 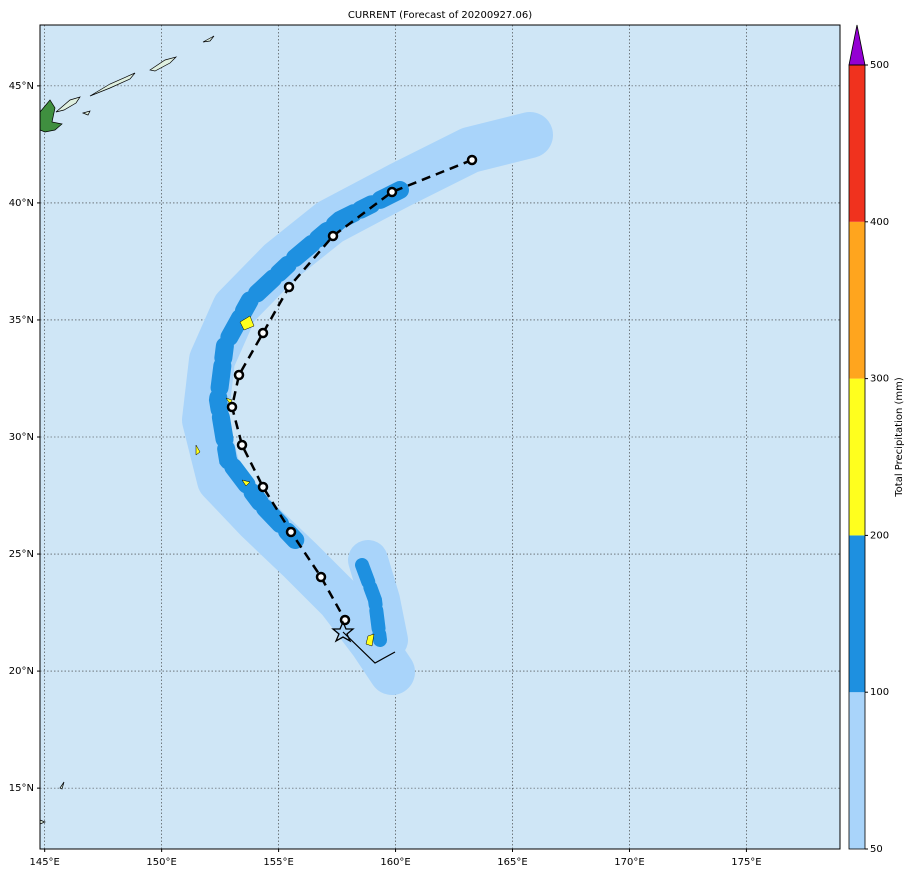 I want to click on lat-tick-label: 20°N, so click(x=21, y=671).